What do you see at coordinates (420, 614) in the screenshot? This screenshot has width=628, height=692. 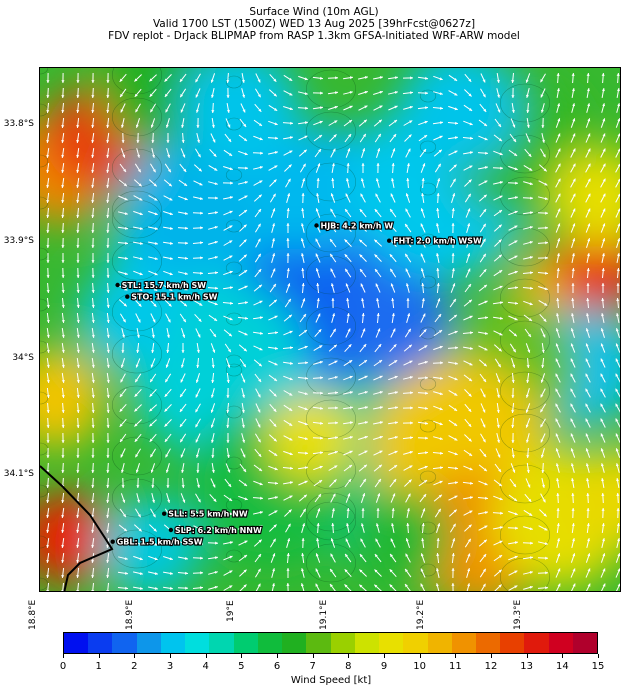 I see `lon-tick-label: 19.2°E` at bounding box center [420, 614].